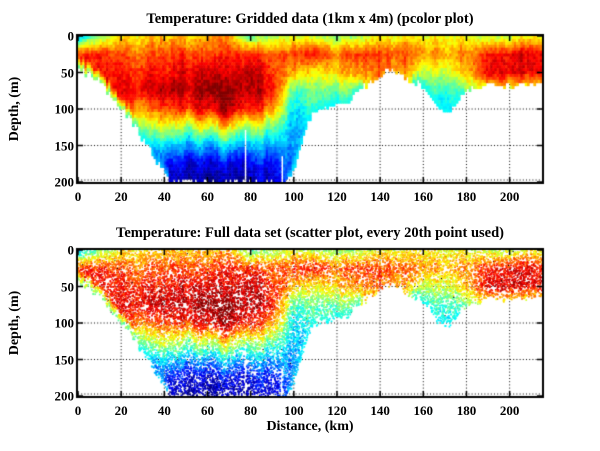 The image size is (600, 451). Describe the element at coordinates (14, 109) in the screenshot. I see `pcolor-y-axis-label: Depth, (m)` at that location.